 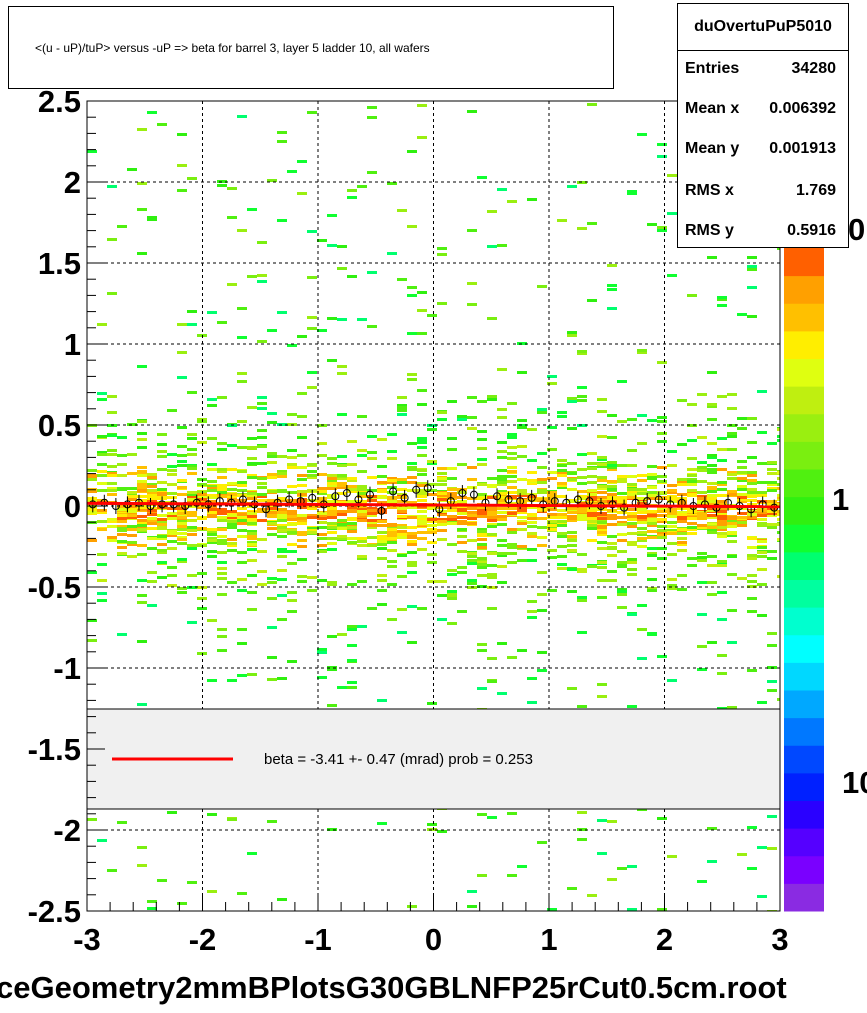 I want to click on x-tick-label: -2, so click(x=203, y=939).